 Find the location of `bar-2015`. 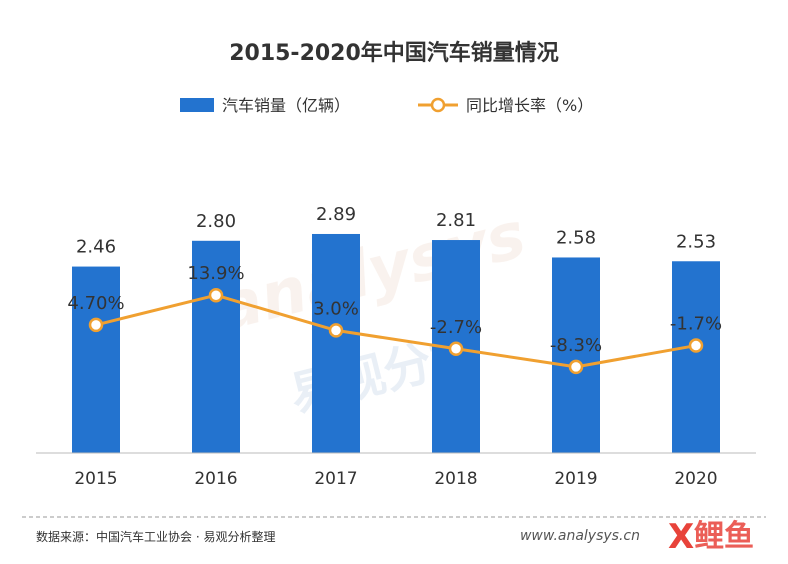

bar-2015 is located at coordinates (96, 359).